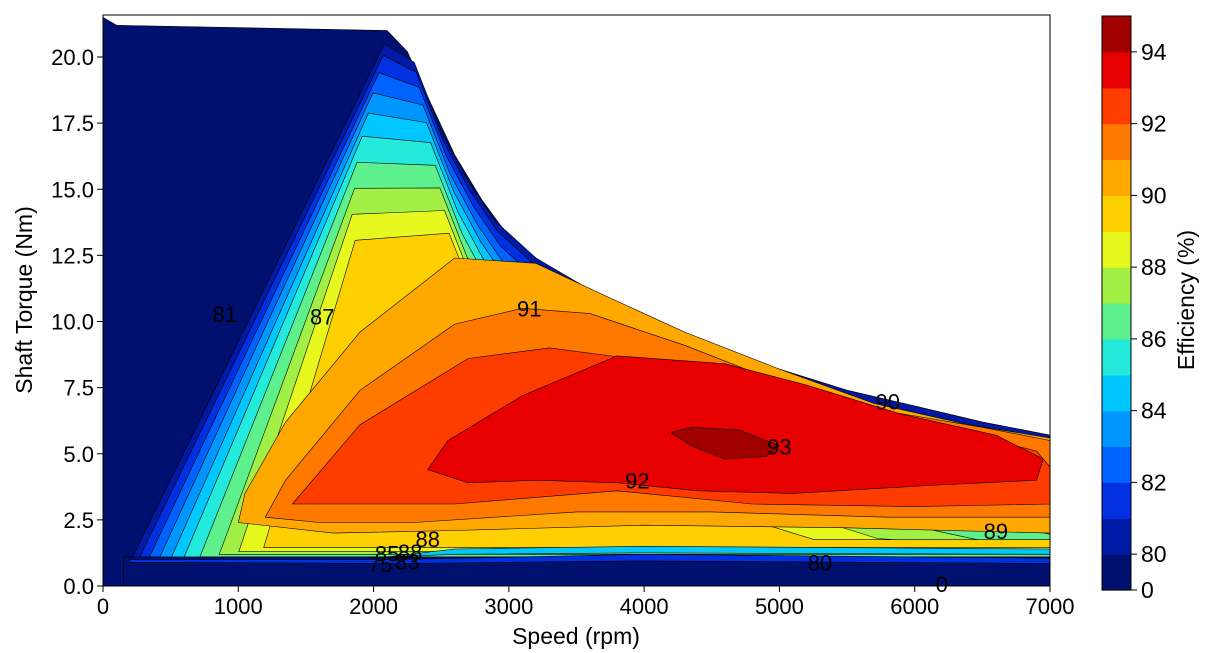  I want to click on colorbar-tick-label: 80, so click(1154, 554).